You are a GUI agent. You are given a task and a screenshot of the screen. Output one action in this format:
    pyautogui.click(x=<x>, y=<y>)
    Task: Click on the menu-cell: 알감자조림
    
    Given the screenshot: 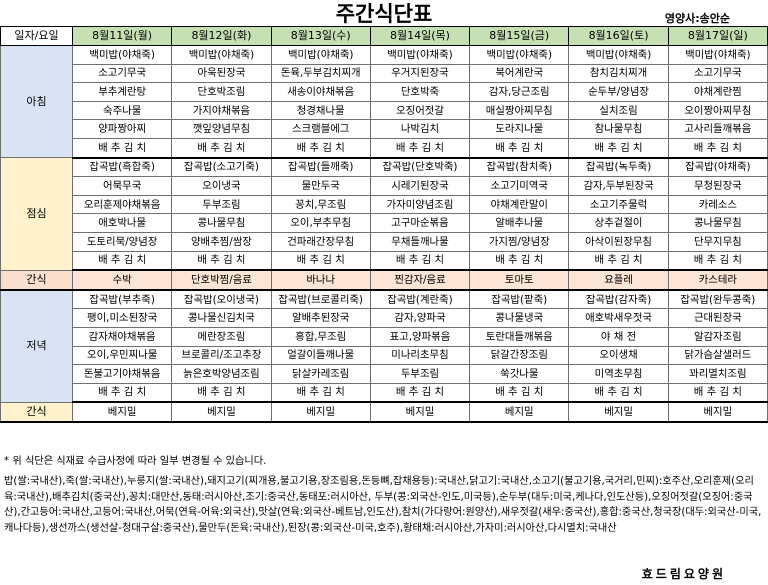 What is the action you would take?
    pyautogui.click(x=717, y=336)
    